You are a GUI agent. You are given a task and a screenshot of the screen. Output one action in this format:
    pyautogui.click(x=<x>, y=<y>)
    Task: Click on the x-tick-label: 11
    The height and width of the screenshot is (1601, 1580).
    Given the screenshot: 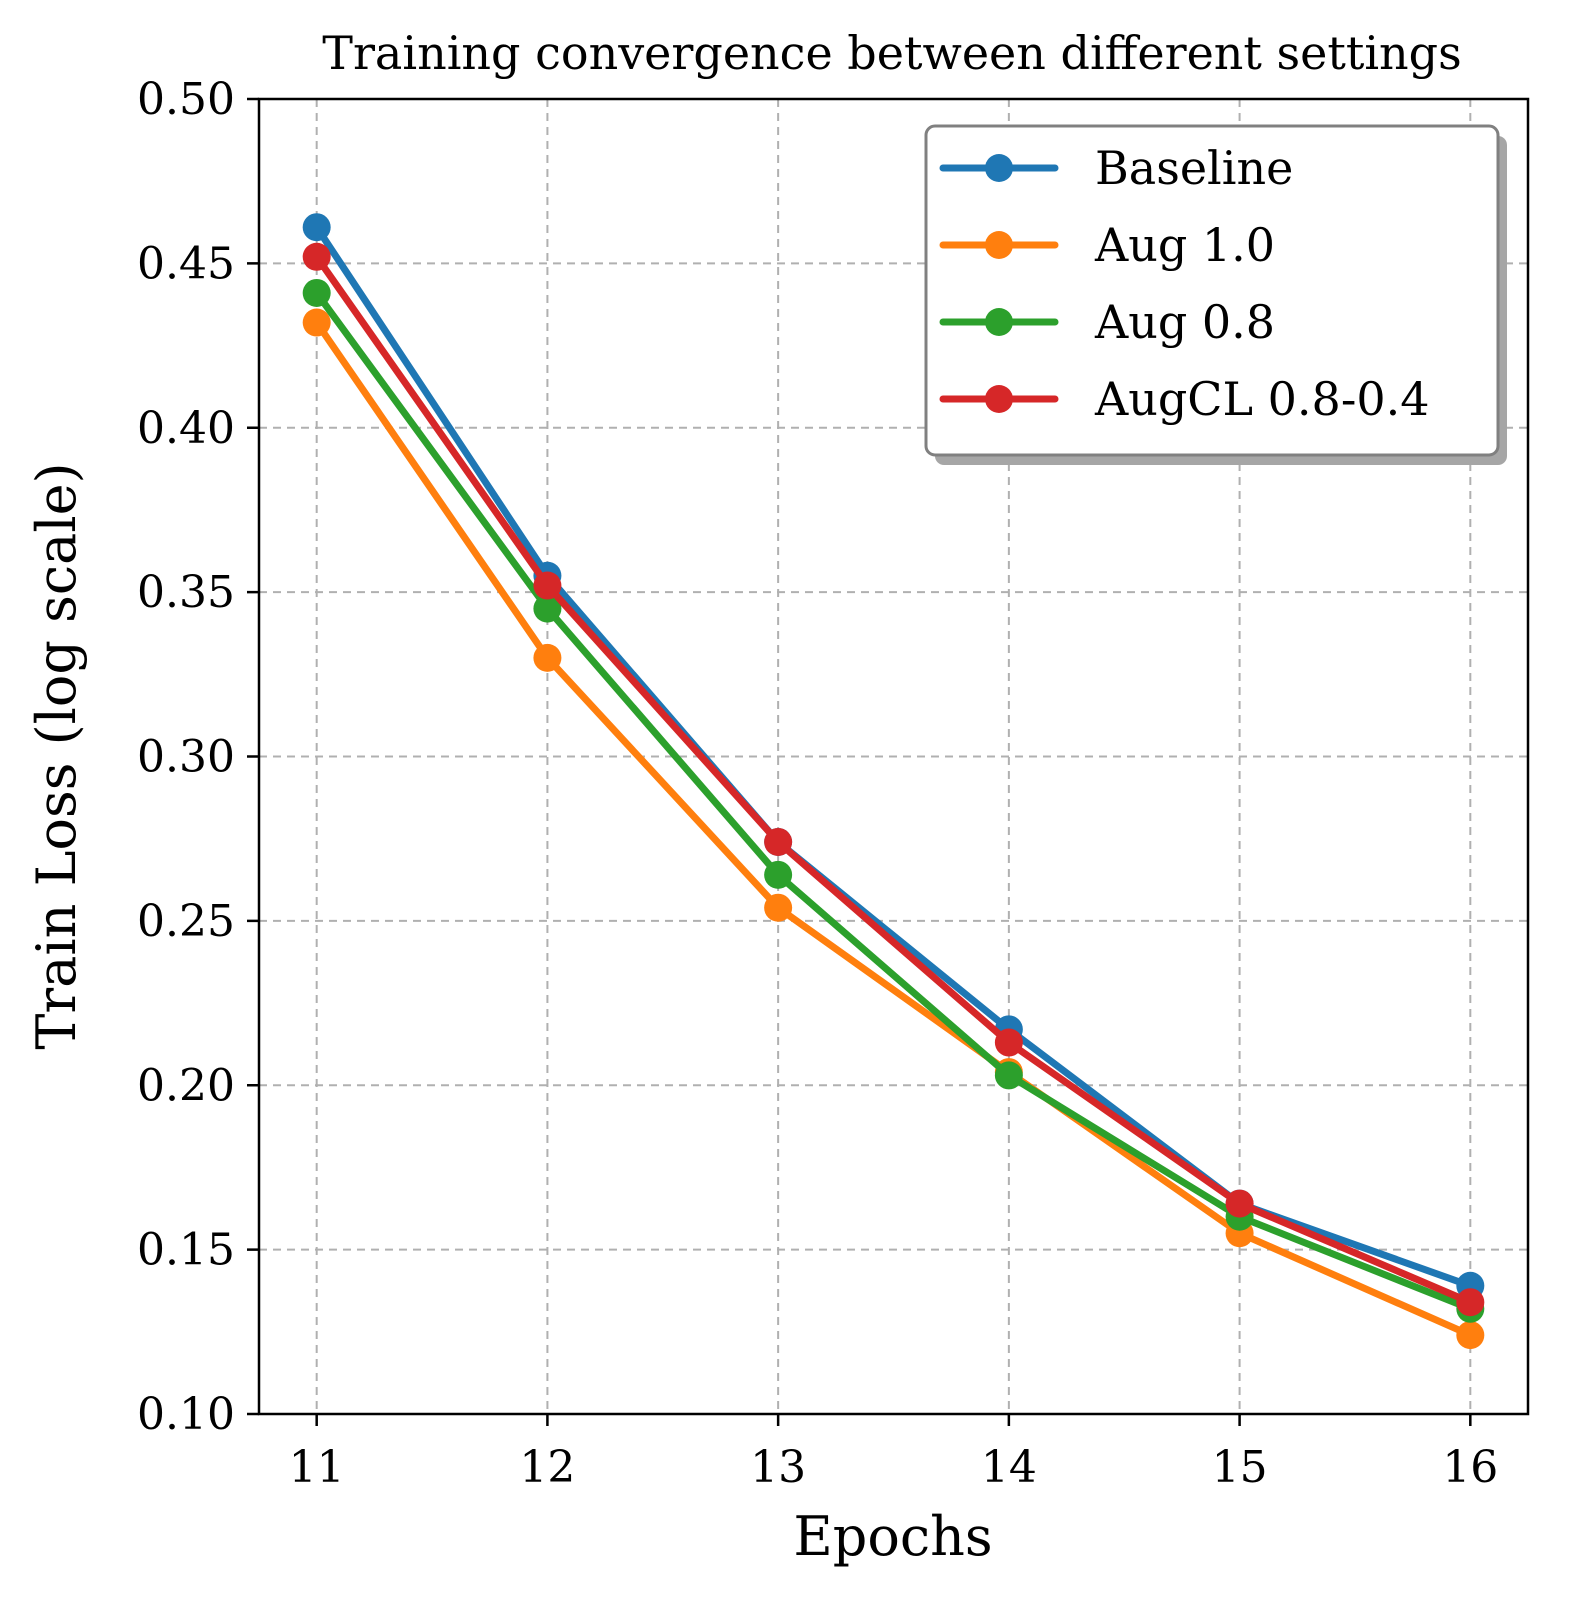 What is the action you would take?
    pyautogui.click(x=317, y=1467)
    